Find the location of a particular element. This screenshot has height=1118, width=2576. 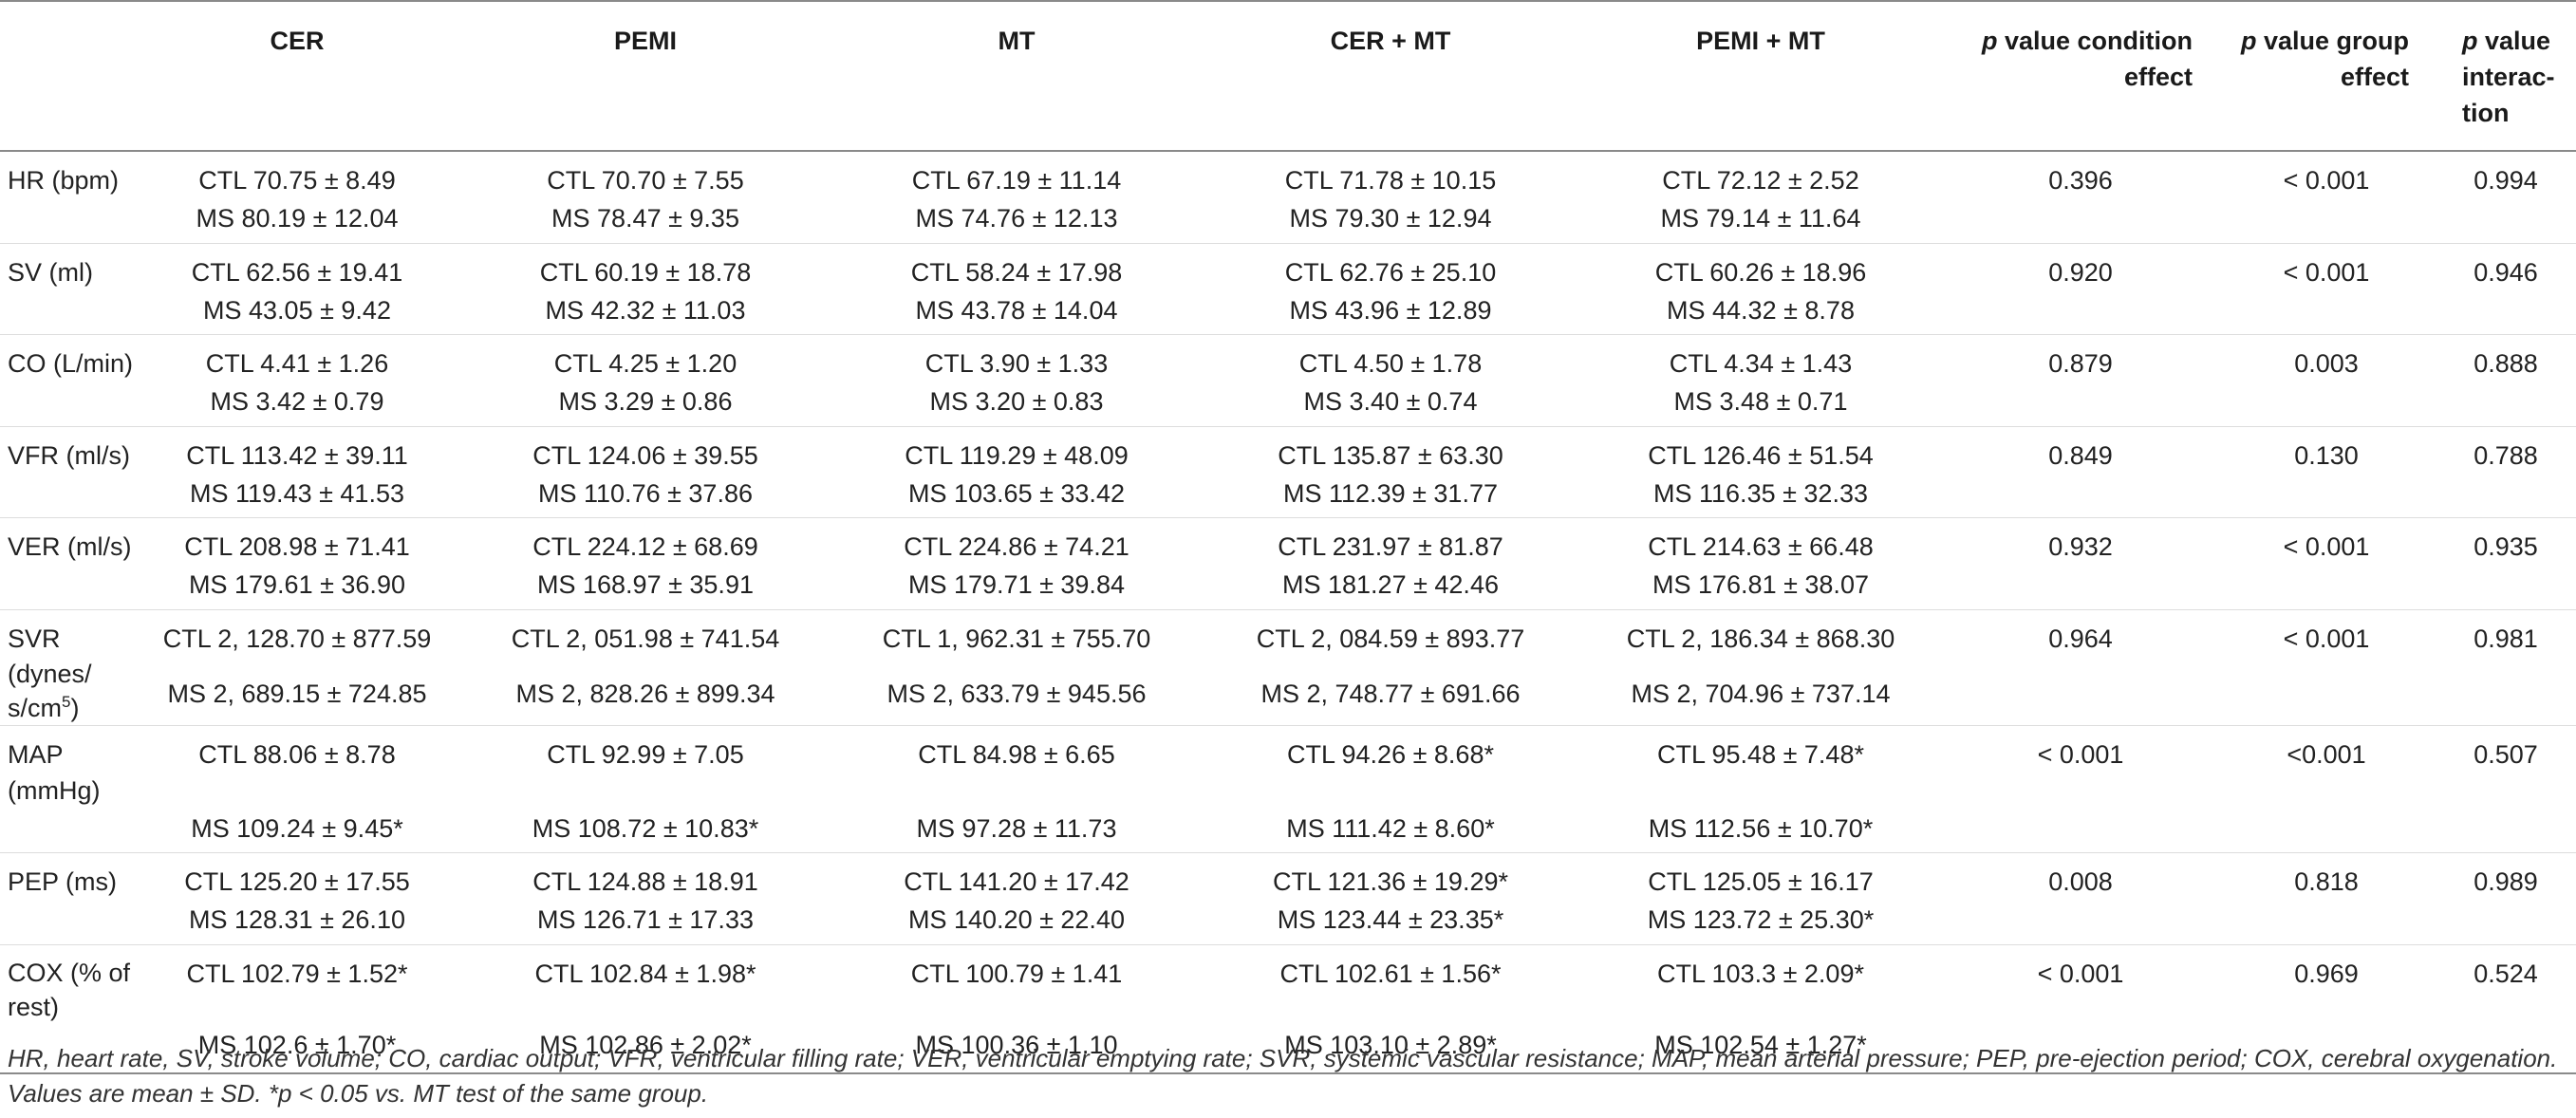

cell-ms: MS 43.78 ± 14.04 is located at coordinates (1016, 310).